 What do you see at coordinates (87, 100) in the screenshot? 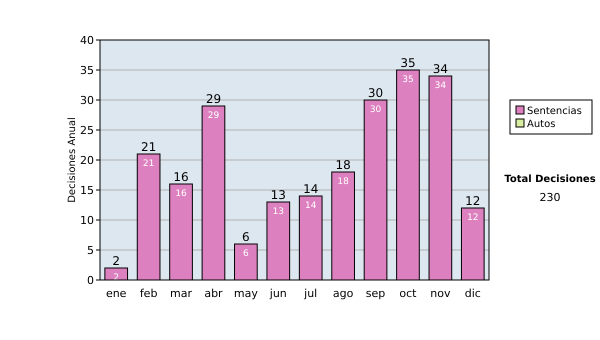
I see `y-tick-label: 30` at bounding box center [87, 100].